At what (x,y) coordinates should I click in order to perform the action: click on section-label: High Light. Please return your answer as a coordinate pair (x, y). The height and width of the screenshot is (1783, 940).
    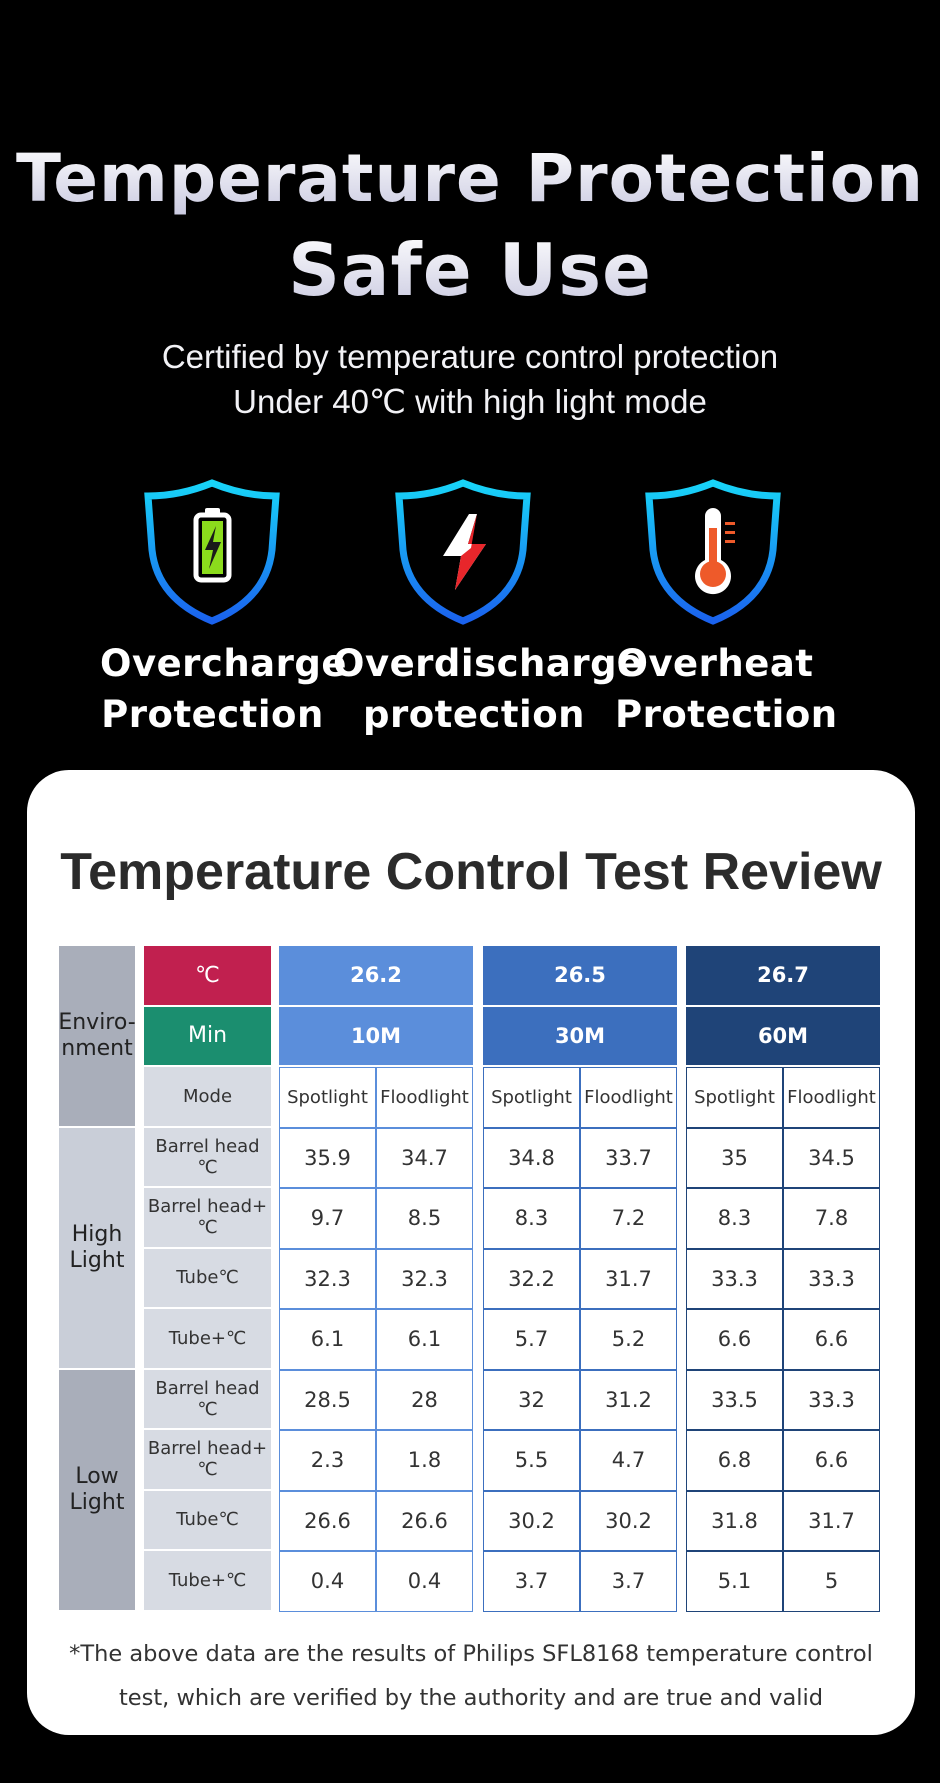
    Looking at the image, I should click on (97, 1247).